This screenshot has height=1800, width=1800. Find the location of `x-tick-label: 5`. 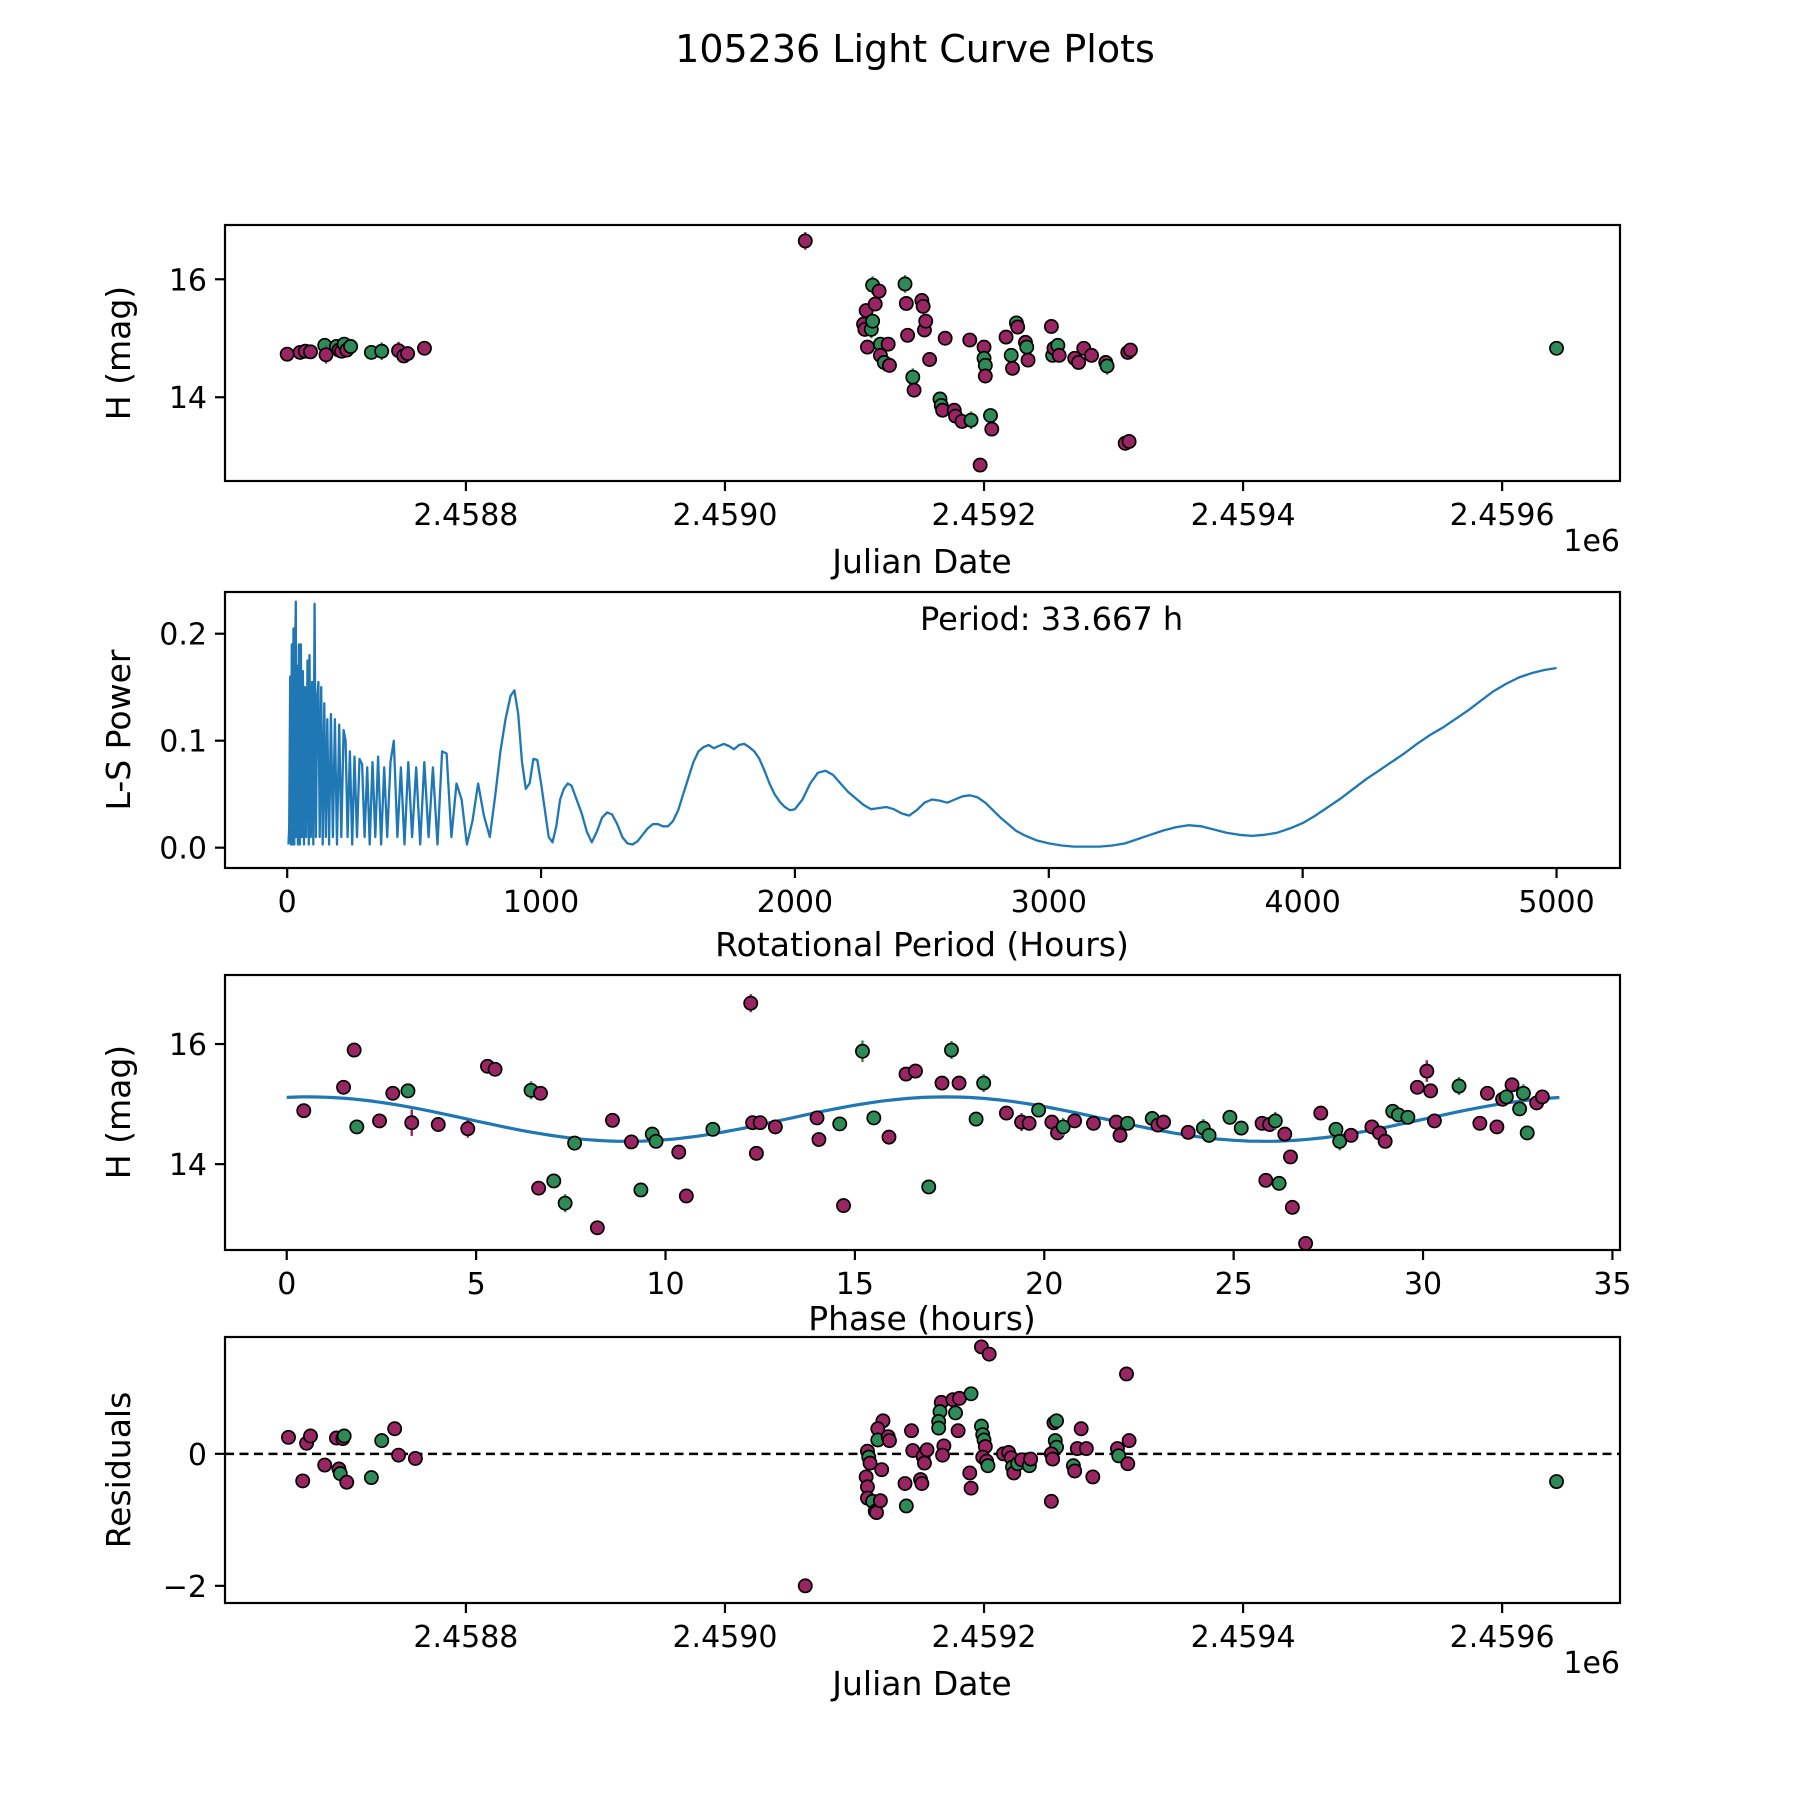

x-tick-label: 5 is located at coordinates (476, 1284).